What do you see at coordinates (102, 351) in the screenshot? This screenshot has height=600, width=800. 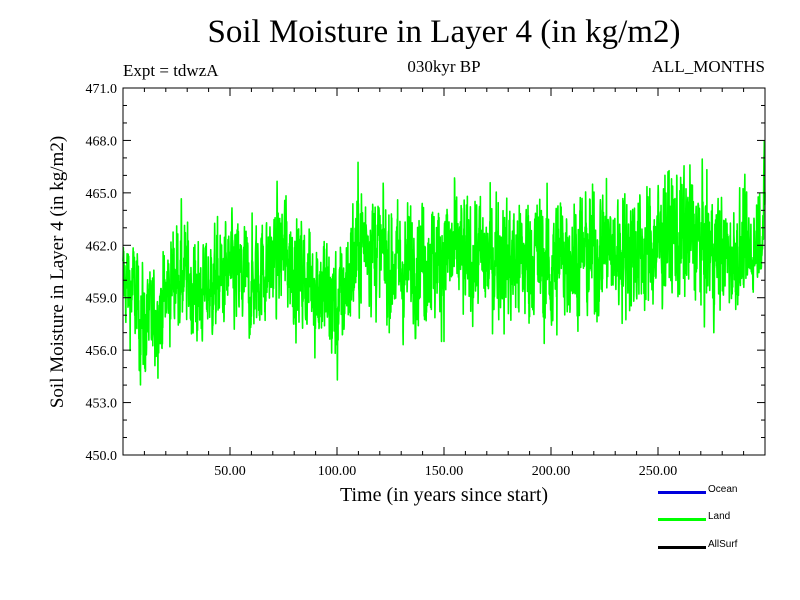 I see `y-tick-label: 456.0` at bounding box center [102, 351].